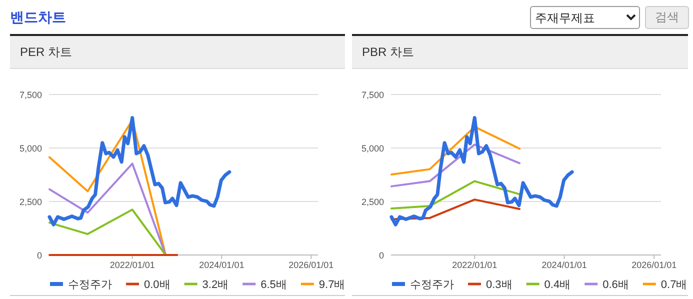 The width and height of the screenshot is (693, 299). Describe the element at coordinates (177, 52) in the screenshot. I see `chart-title: PER 차트` at that location.